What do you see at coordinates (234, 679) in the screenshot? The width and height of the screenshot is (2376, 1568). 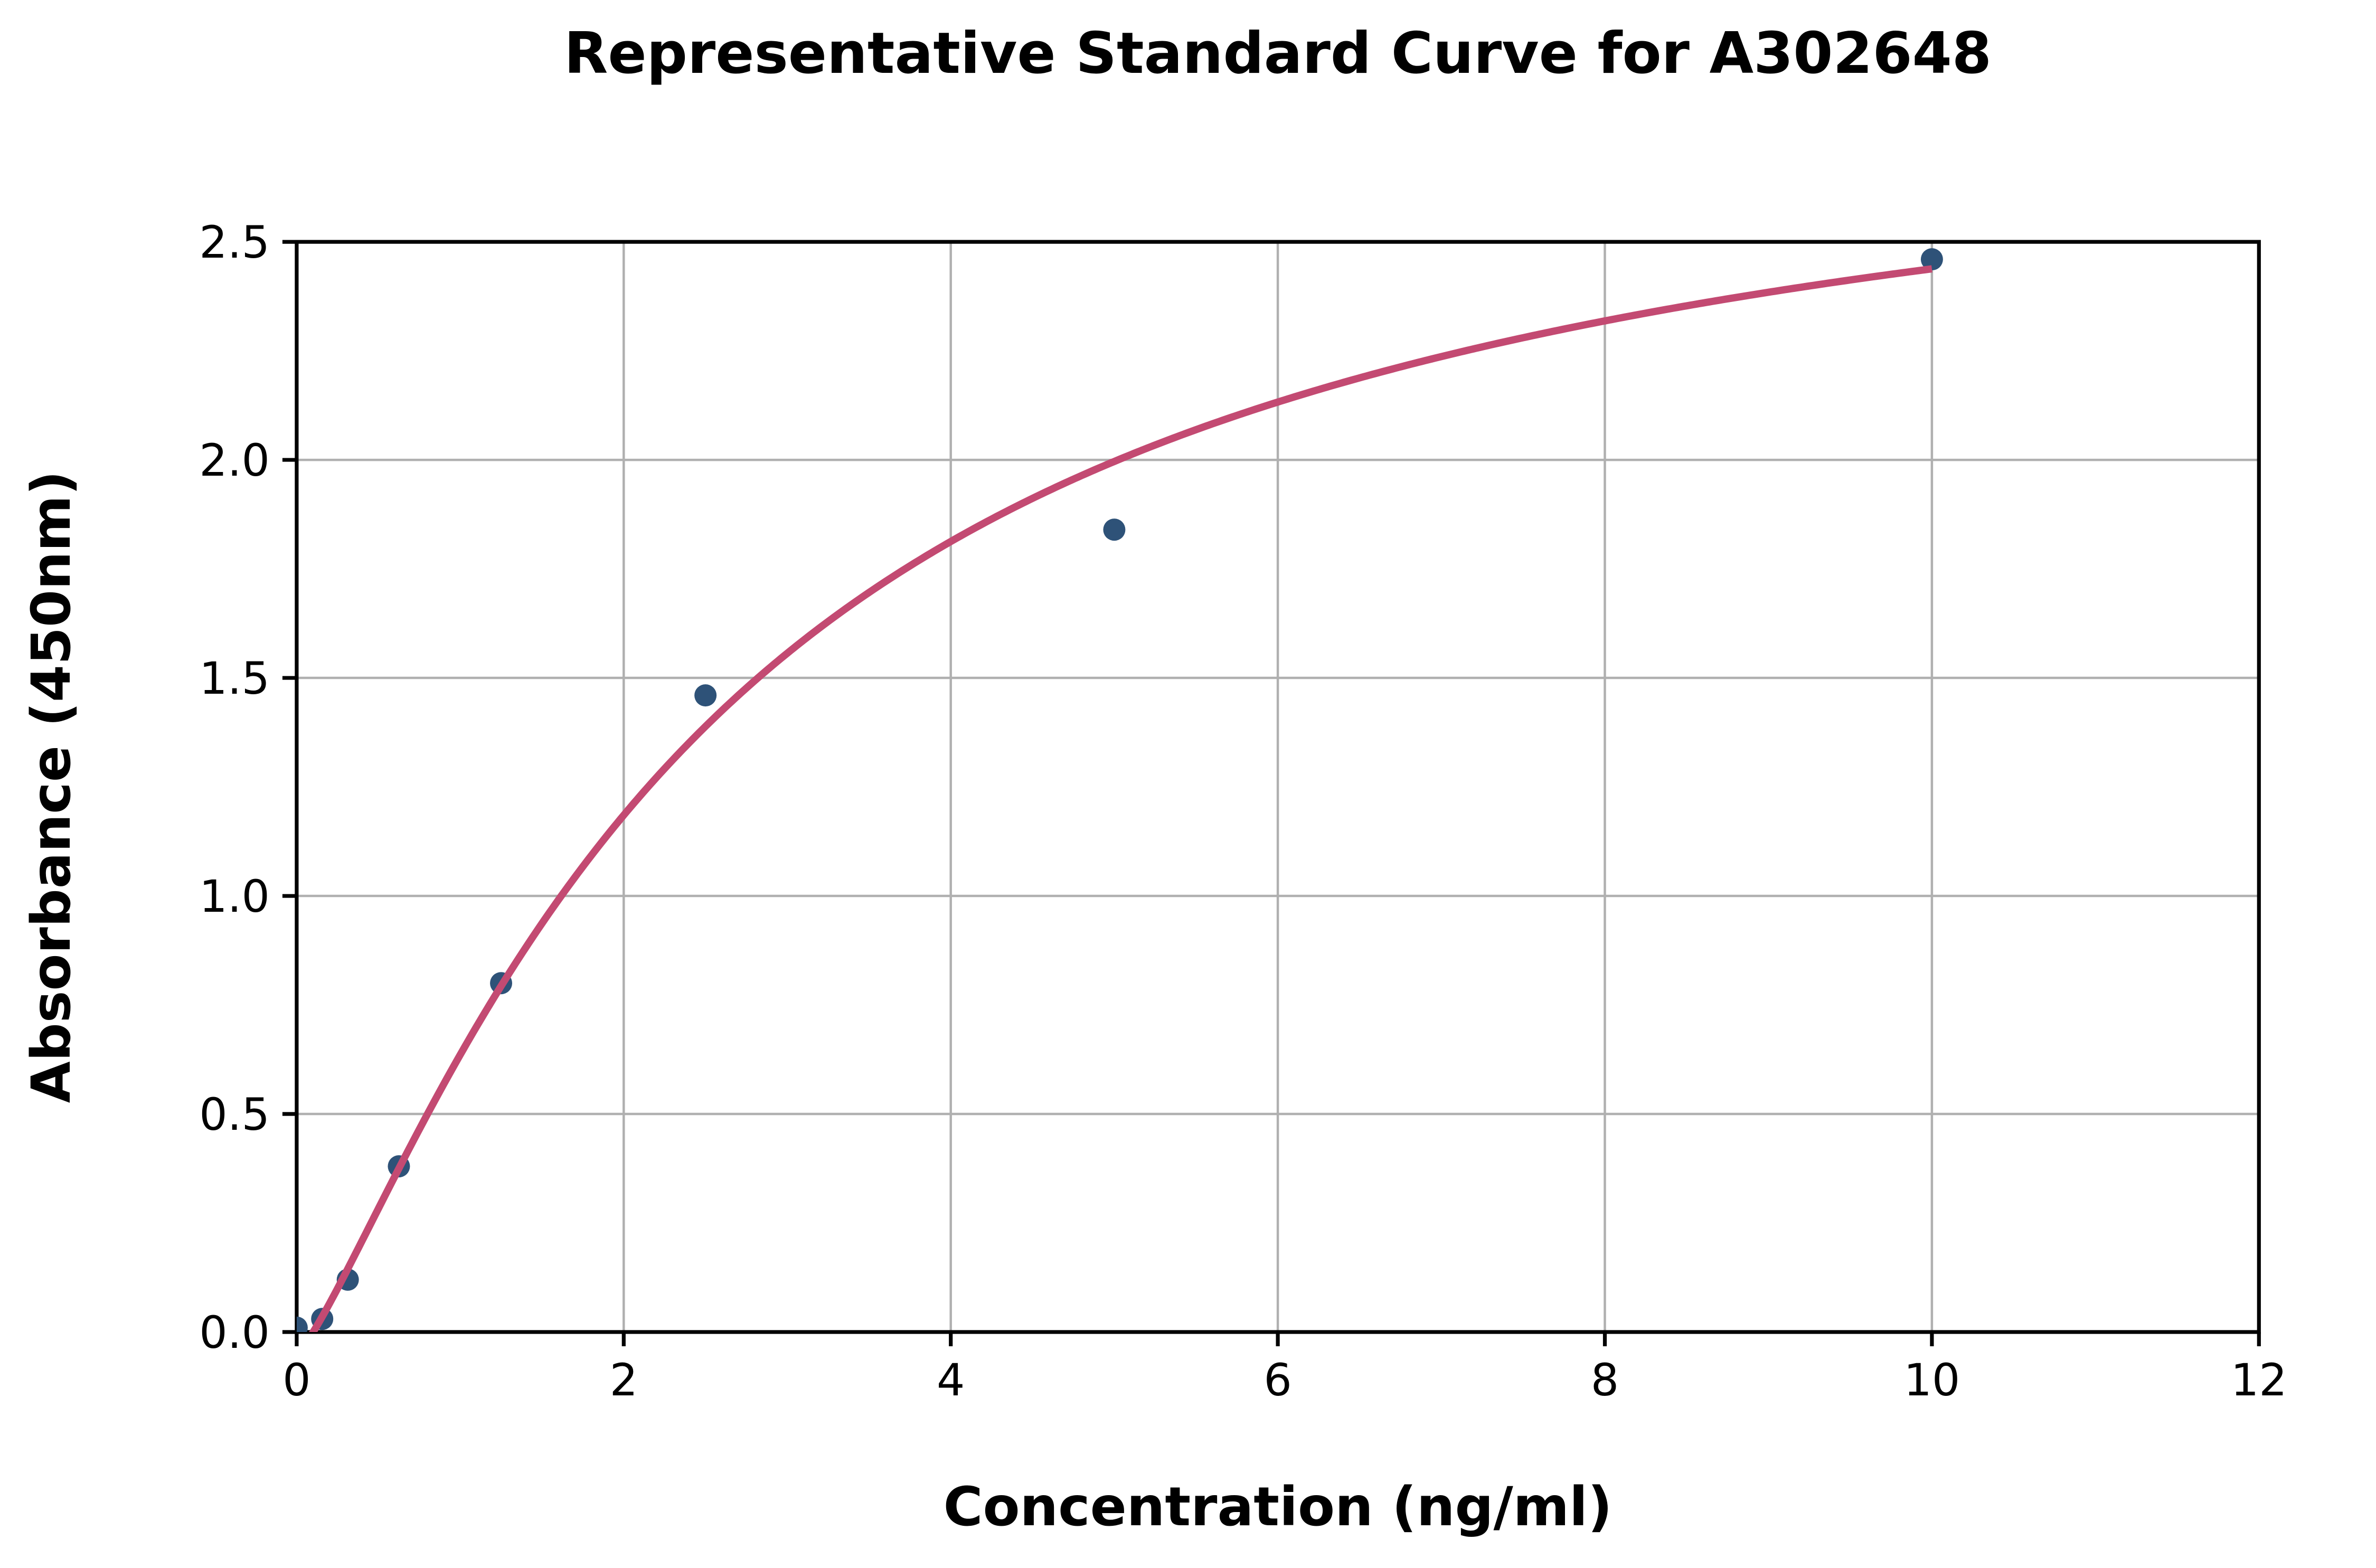 I see `y-tick-label: 1.5` at bounding box center [234, 679].